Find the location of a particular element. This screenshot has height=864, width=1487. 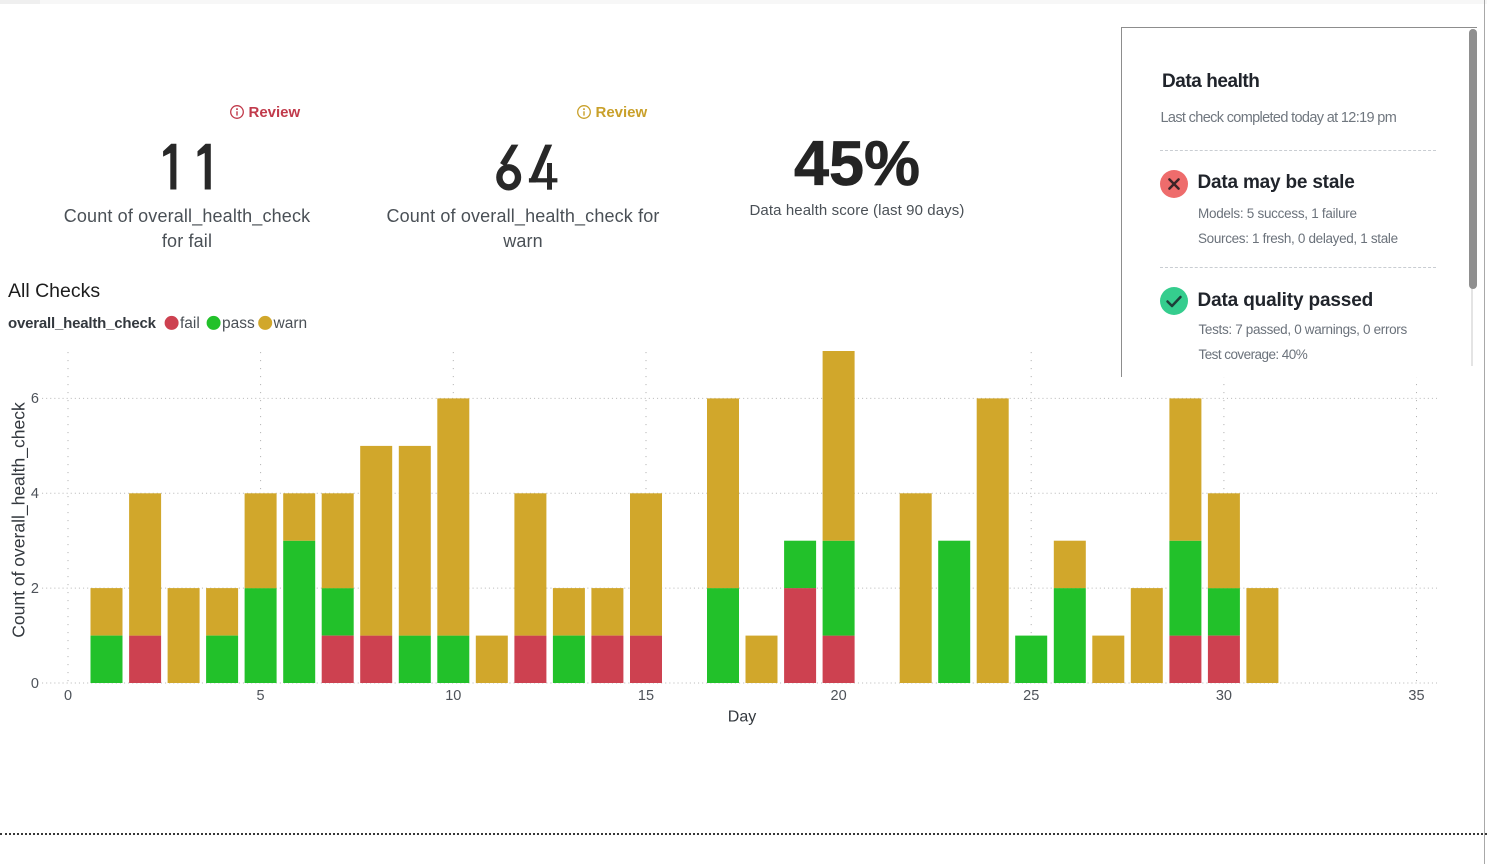

svg-text: 2 is located at coordinates (35, 589).